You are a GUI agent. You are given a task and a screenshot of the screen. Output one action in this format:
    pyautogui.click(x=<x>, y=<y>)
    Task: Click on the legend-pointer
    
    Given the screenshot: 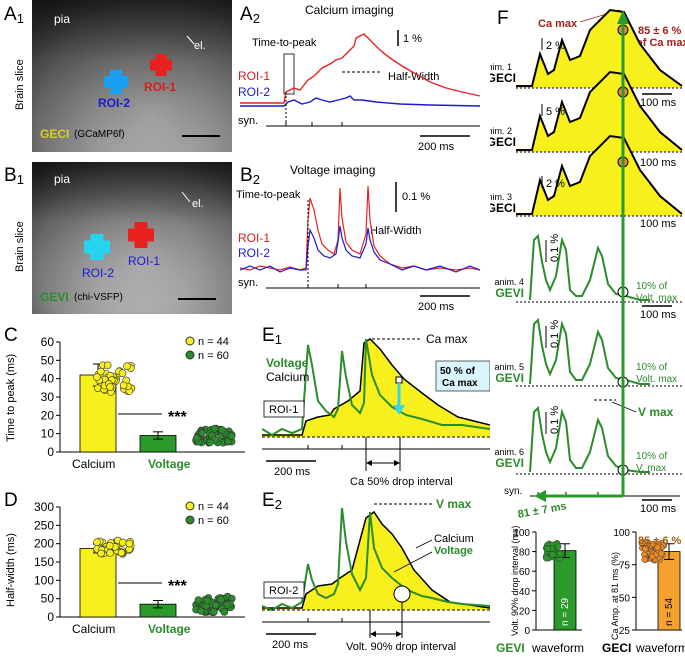 What is the action you would take?
    pyautogui.click(x=424, y=544)
    